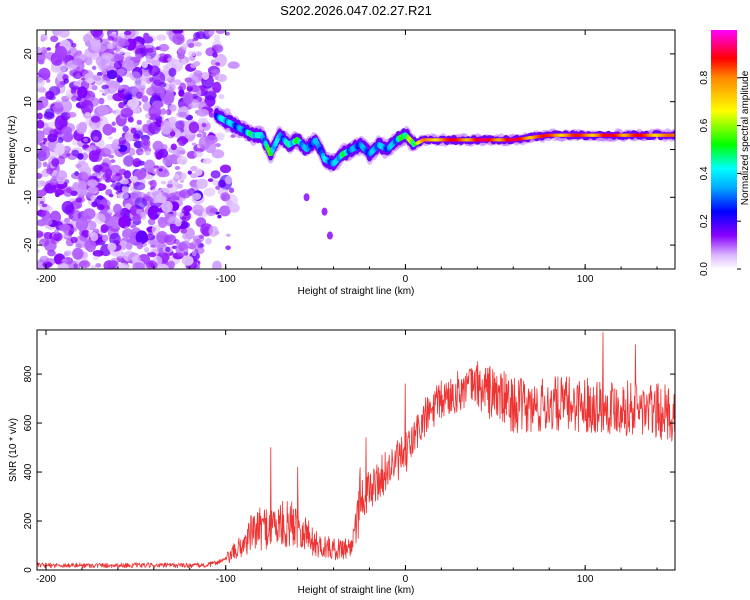  What do you see at coordinates (673, 135) in the screenshot?
I see `ridge-core` at bounding box center [673, 135].